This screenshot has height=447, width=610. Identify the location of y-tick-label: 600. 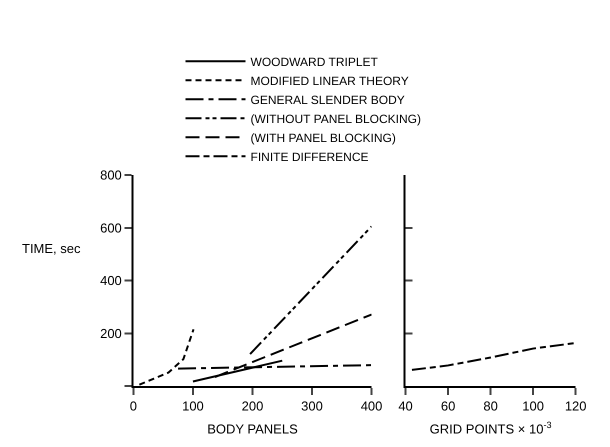
(111, 228).